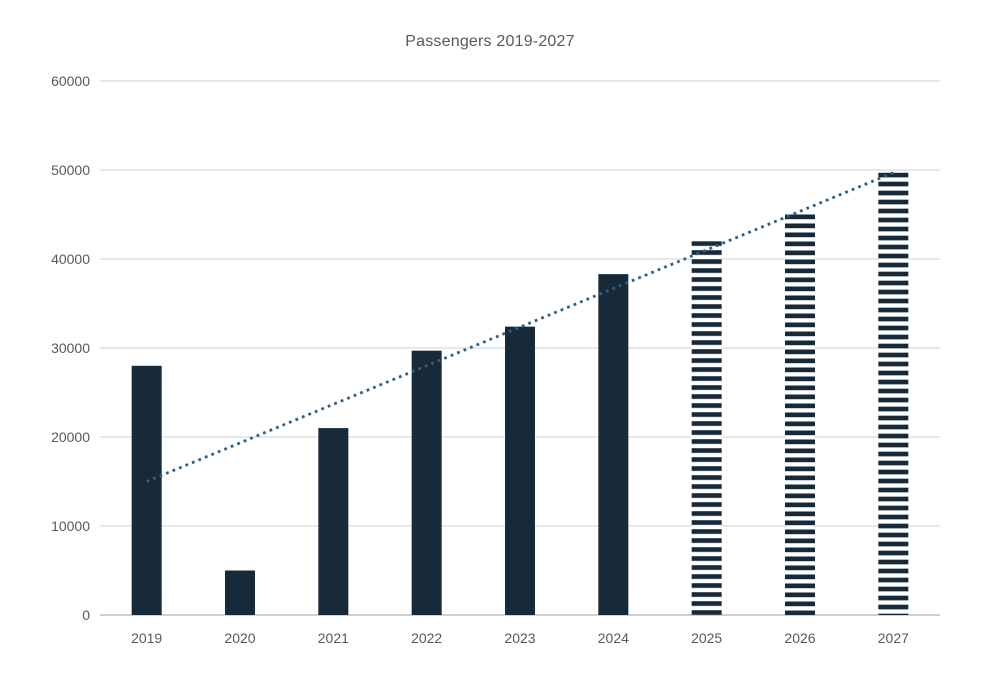 Image resolution: width=1006 pixels, height=692 pixels. Describe the element at coordinates (426, 482) in the screenshot. I see `bar-2022` at that location.